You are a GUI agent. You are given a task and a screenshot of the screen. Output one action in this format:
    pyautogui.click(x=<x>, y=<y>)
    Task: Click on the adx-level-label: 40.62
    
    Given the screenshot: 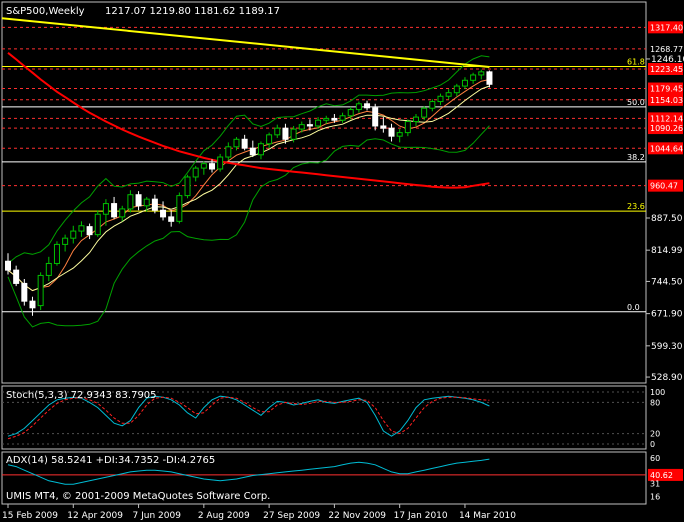 What is the action you would take?
    pyautogui.click(x=661, y=475)
    